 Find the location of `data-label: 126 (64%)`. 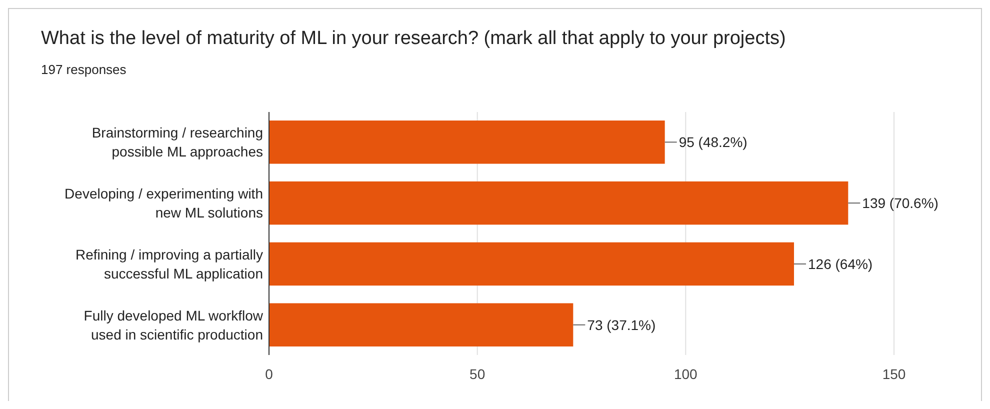

data-label: 126 (64%) is located at coordinates (840, 264).